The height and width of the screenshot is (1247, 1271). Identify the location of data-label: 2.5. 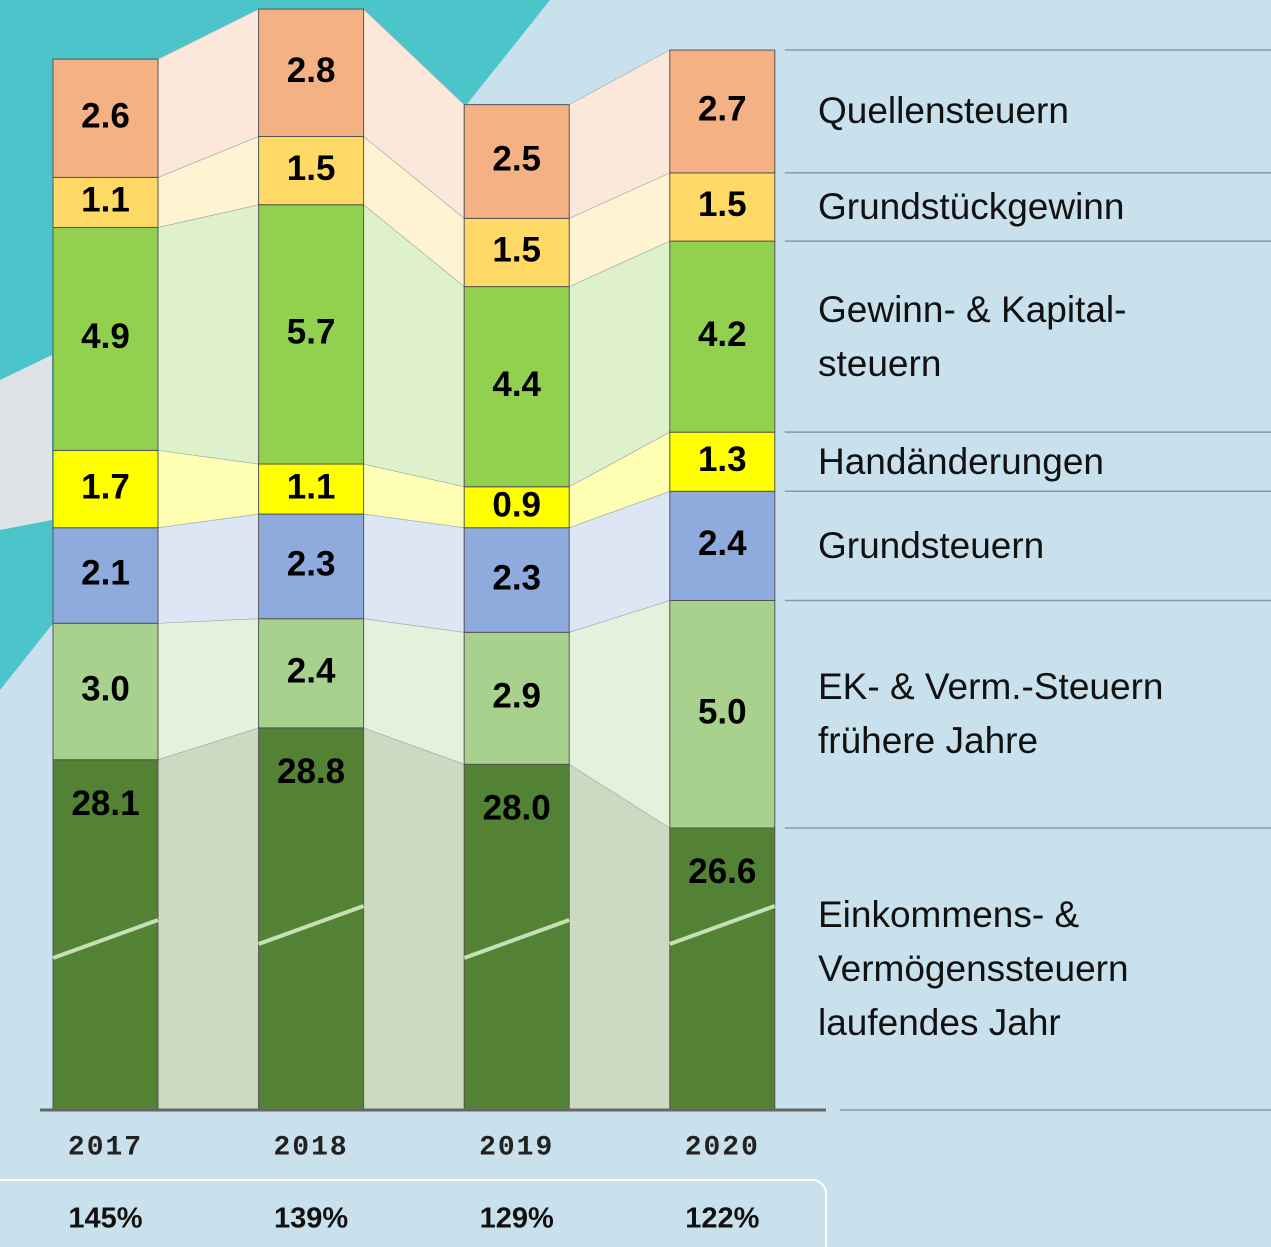
(516, 159).